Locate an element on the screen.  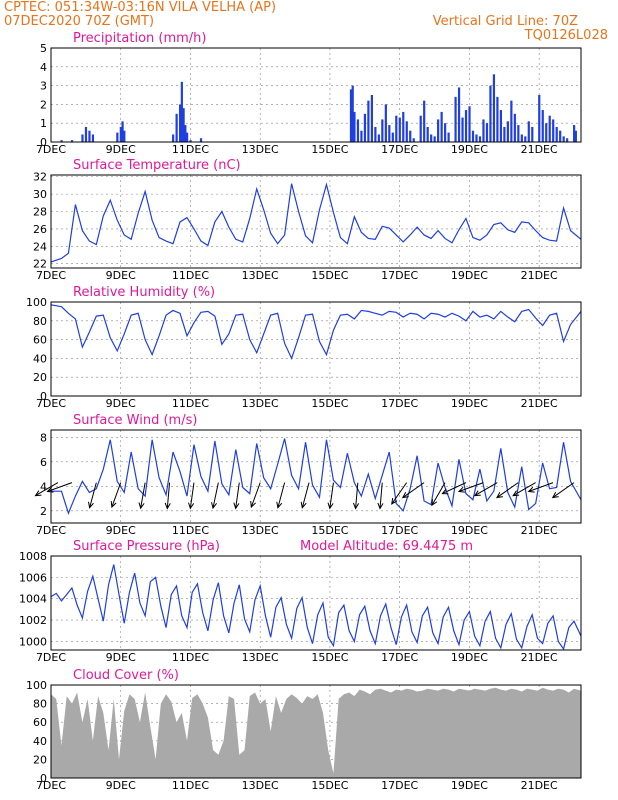
panel-title: Surface Wind (m/s) is located at coordinates (135, 420).